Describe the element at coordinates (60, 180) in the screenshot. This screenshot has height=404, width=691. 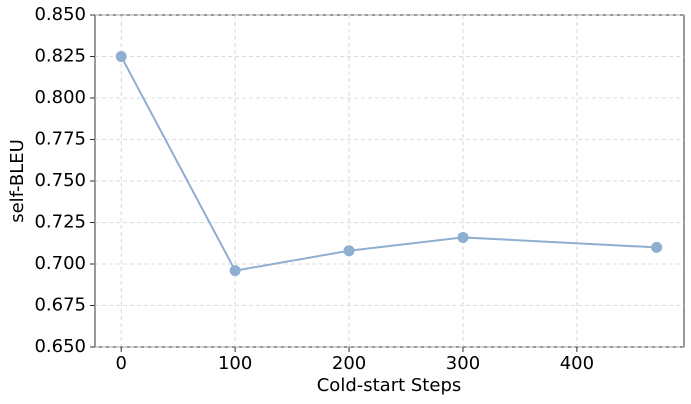
I see `y-tick-label: 0.750` at that location.